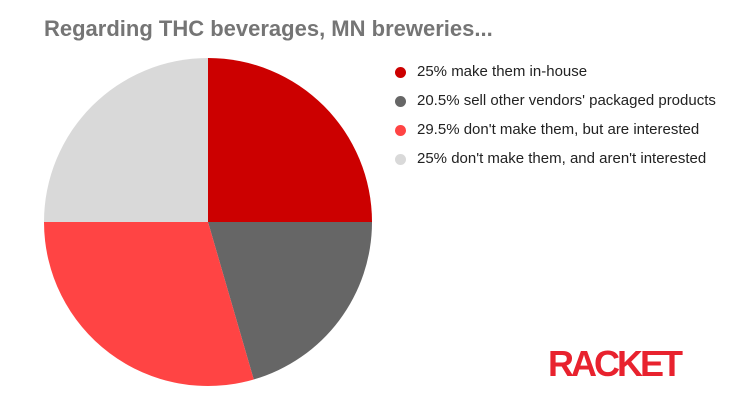 The height and width of the screenshot is (419, 739). I want to click on legend-item: 25% make them in-house, so click(560, 72).